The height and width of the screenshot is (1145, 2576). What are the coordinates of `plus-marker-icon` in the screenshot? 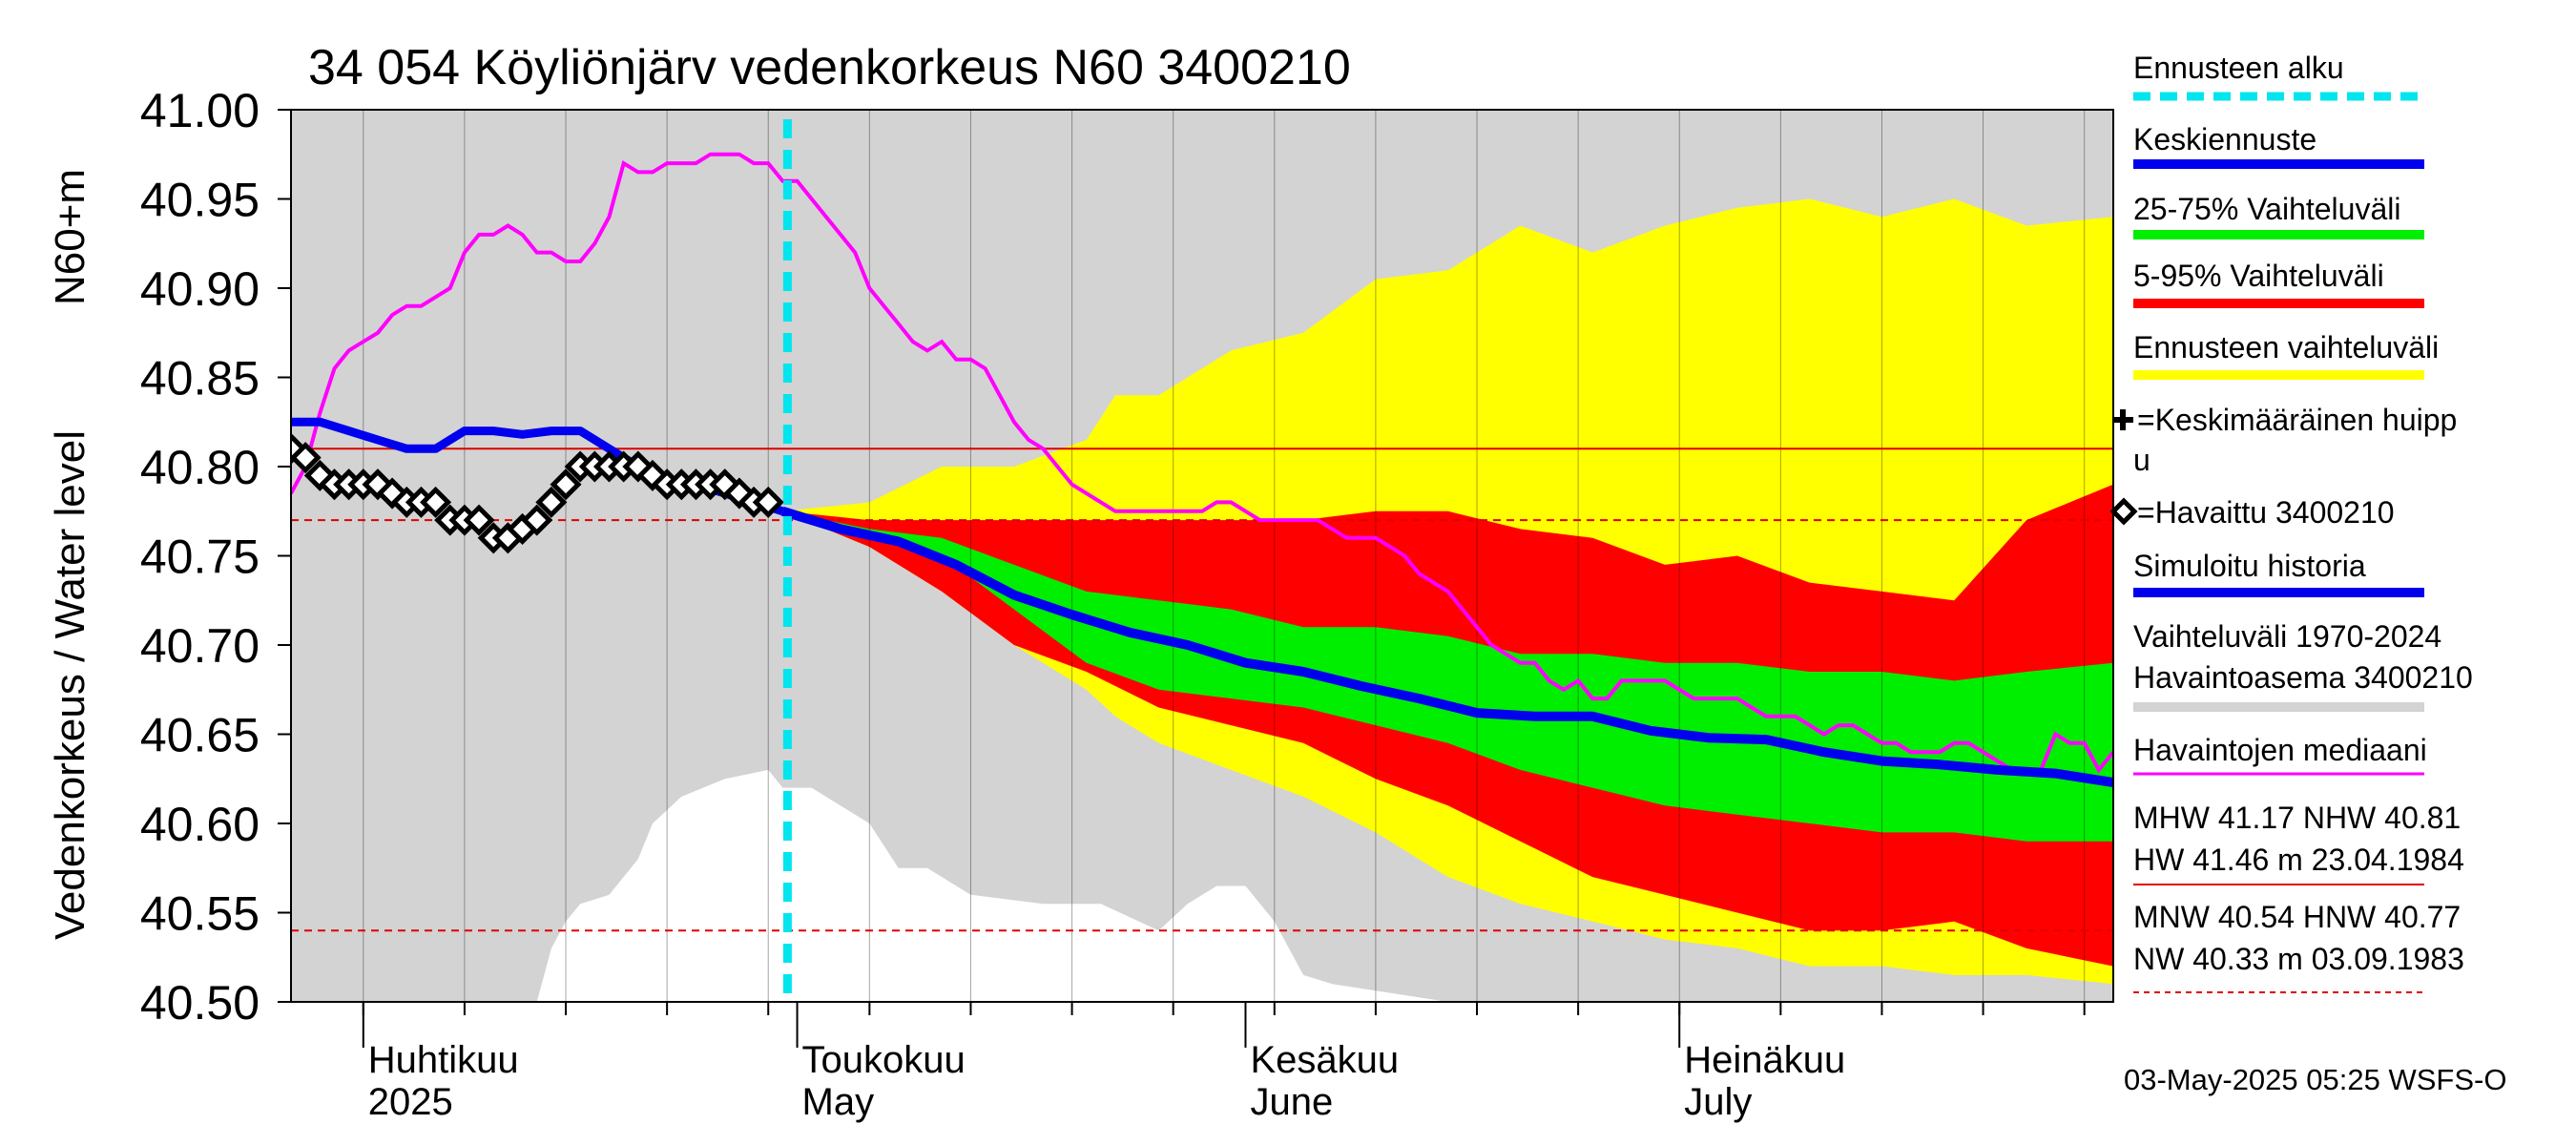 It's located at (2122, 419).